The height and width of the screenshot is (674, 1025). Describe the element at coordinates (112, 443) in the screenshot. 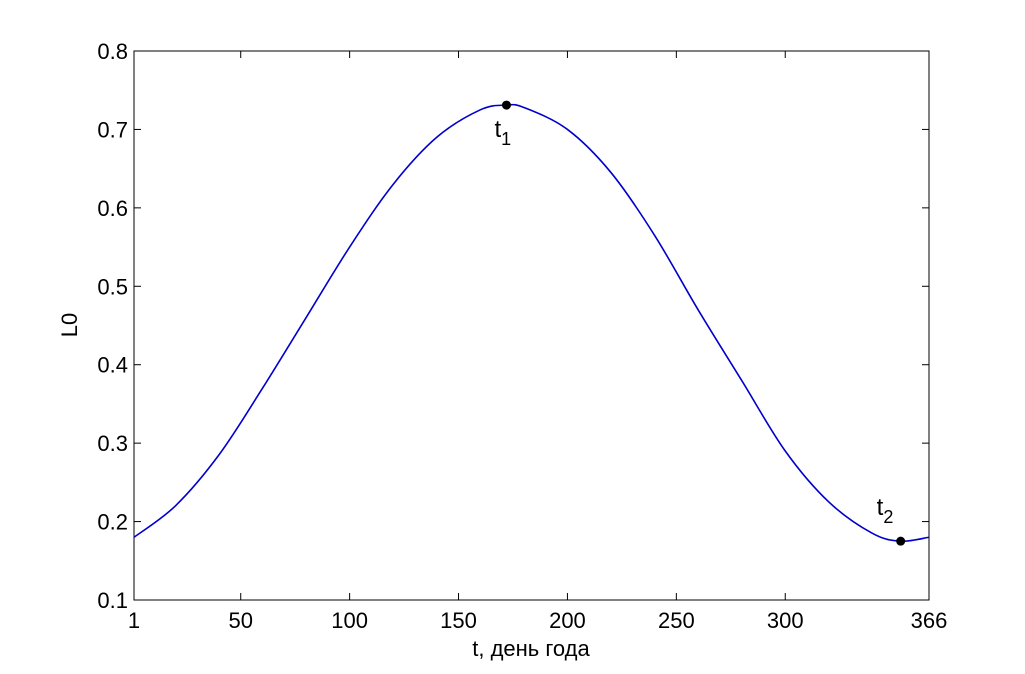

I see `y-tick-label: 0.3` at that location.